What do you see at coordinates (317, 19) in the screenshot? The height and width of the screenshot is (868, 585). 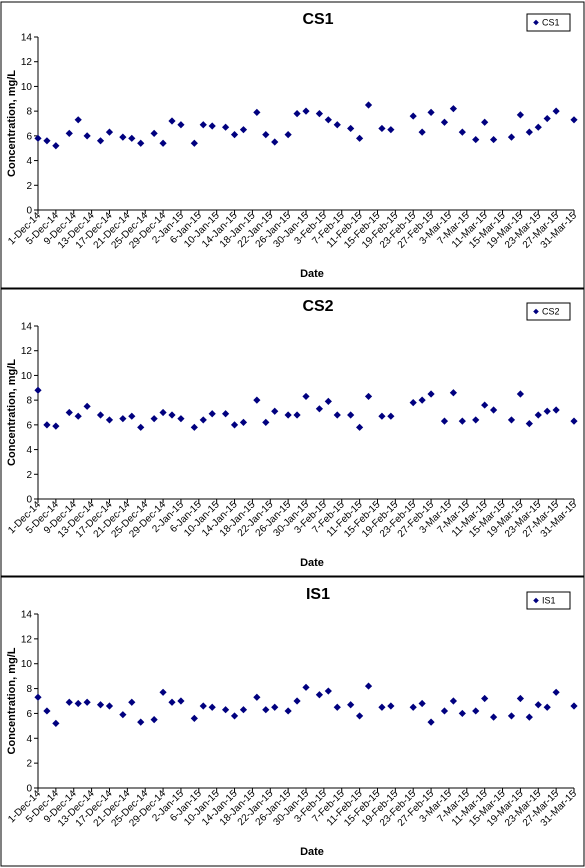 I see `chart-title: CS1` at bounding box center [317, 19].